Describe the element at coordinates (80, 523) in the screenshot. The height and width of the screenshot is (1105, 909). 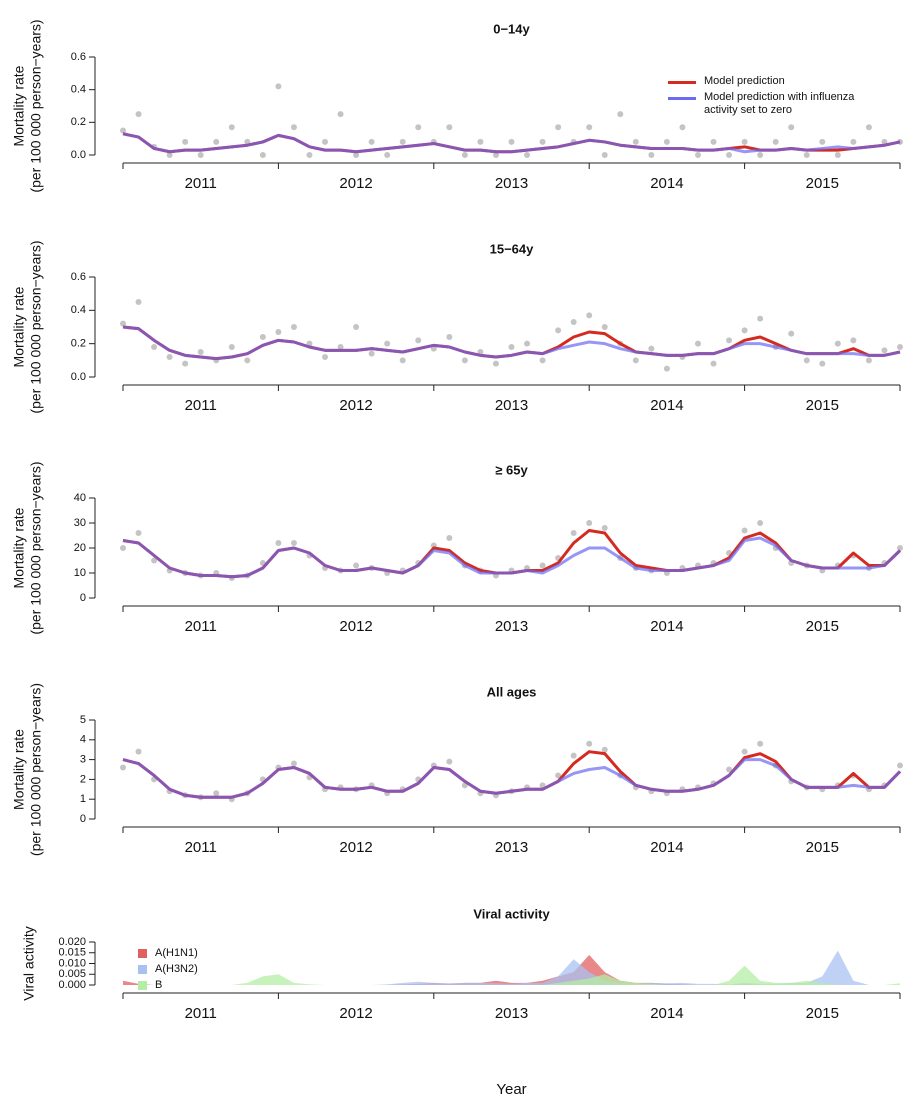
I see `y-tick-label: 30` at that location.